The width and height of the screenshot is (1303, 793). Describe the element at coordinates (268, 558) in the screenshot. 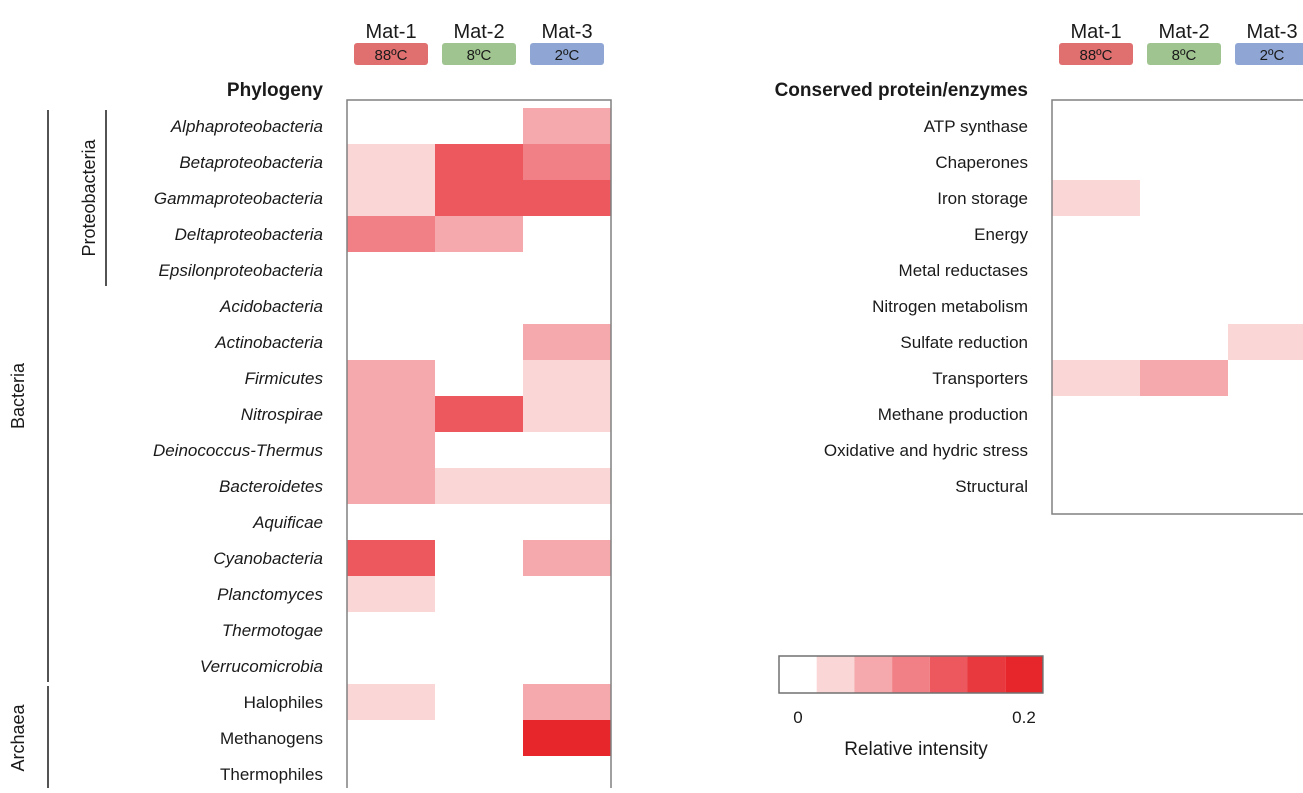

I see `row-label: Cyanobacteria` at that location.